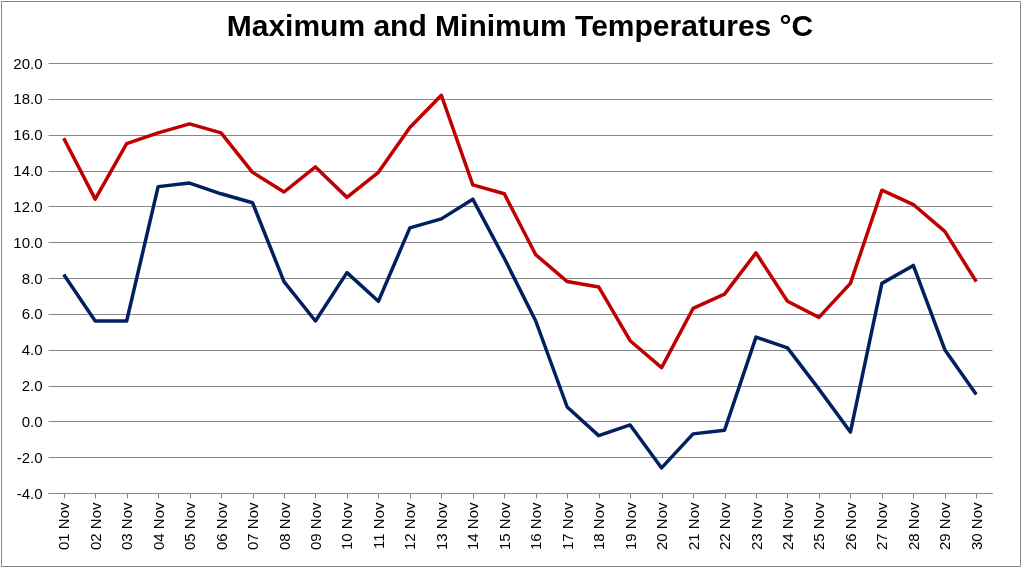 The width and height of the screenshot is (1024, 570). Describe the element at coordinates (662, 526) in the screenshot. I see `x-tick-label: 20 Nov` at that location.